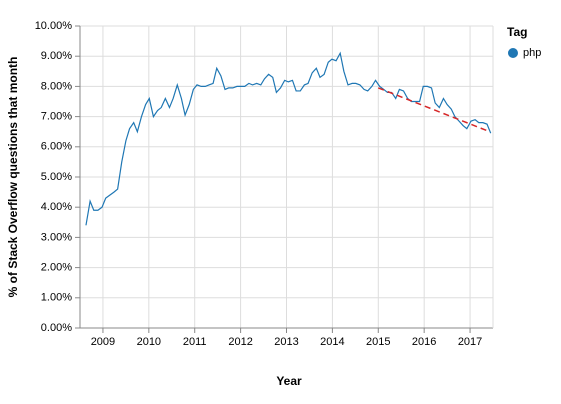 Image resolution: width=561 pixels, height=404 pixels. I want to click on x-tick-label: 2015, so click(378, 342).